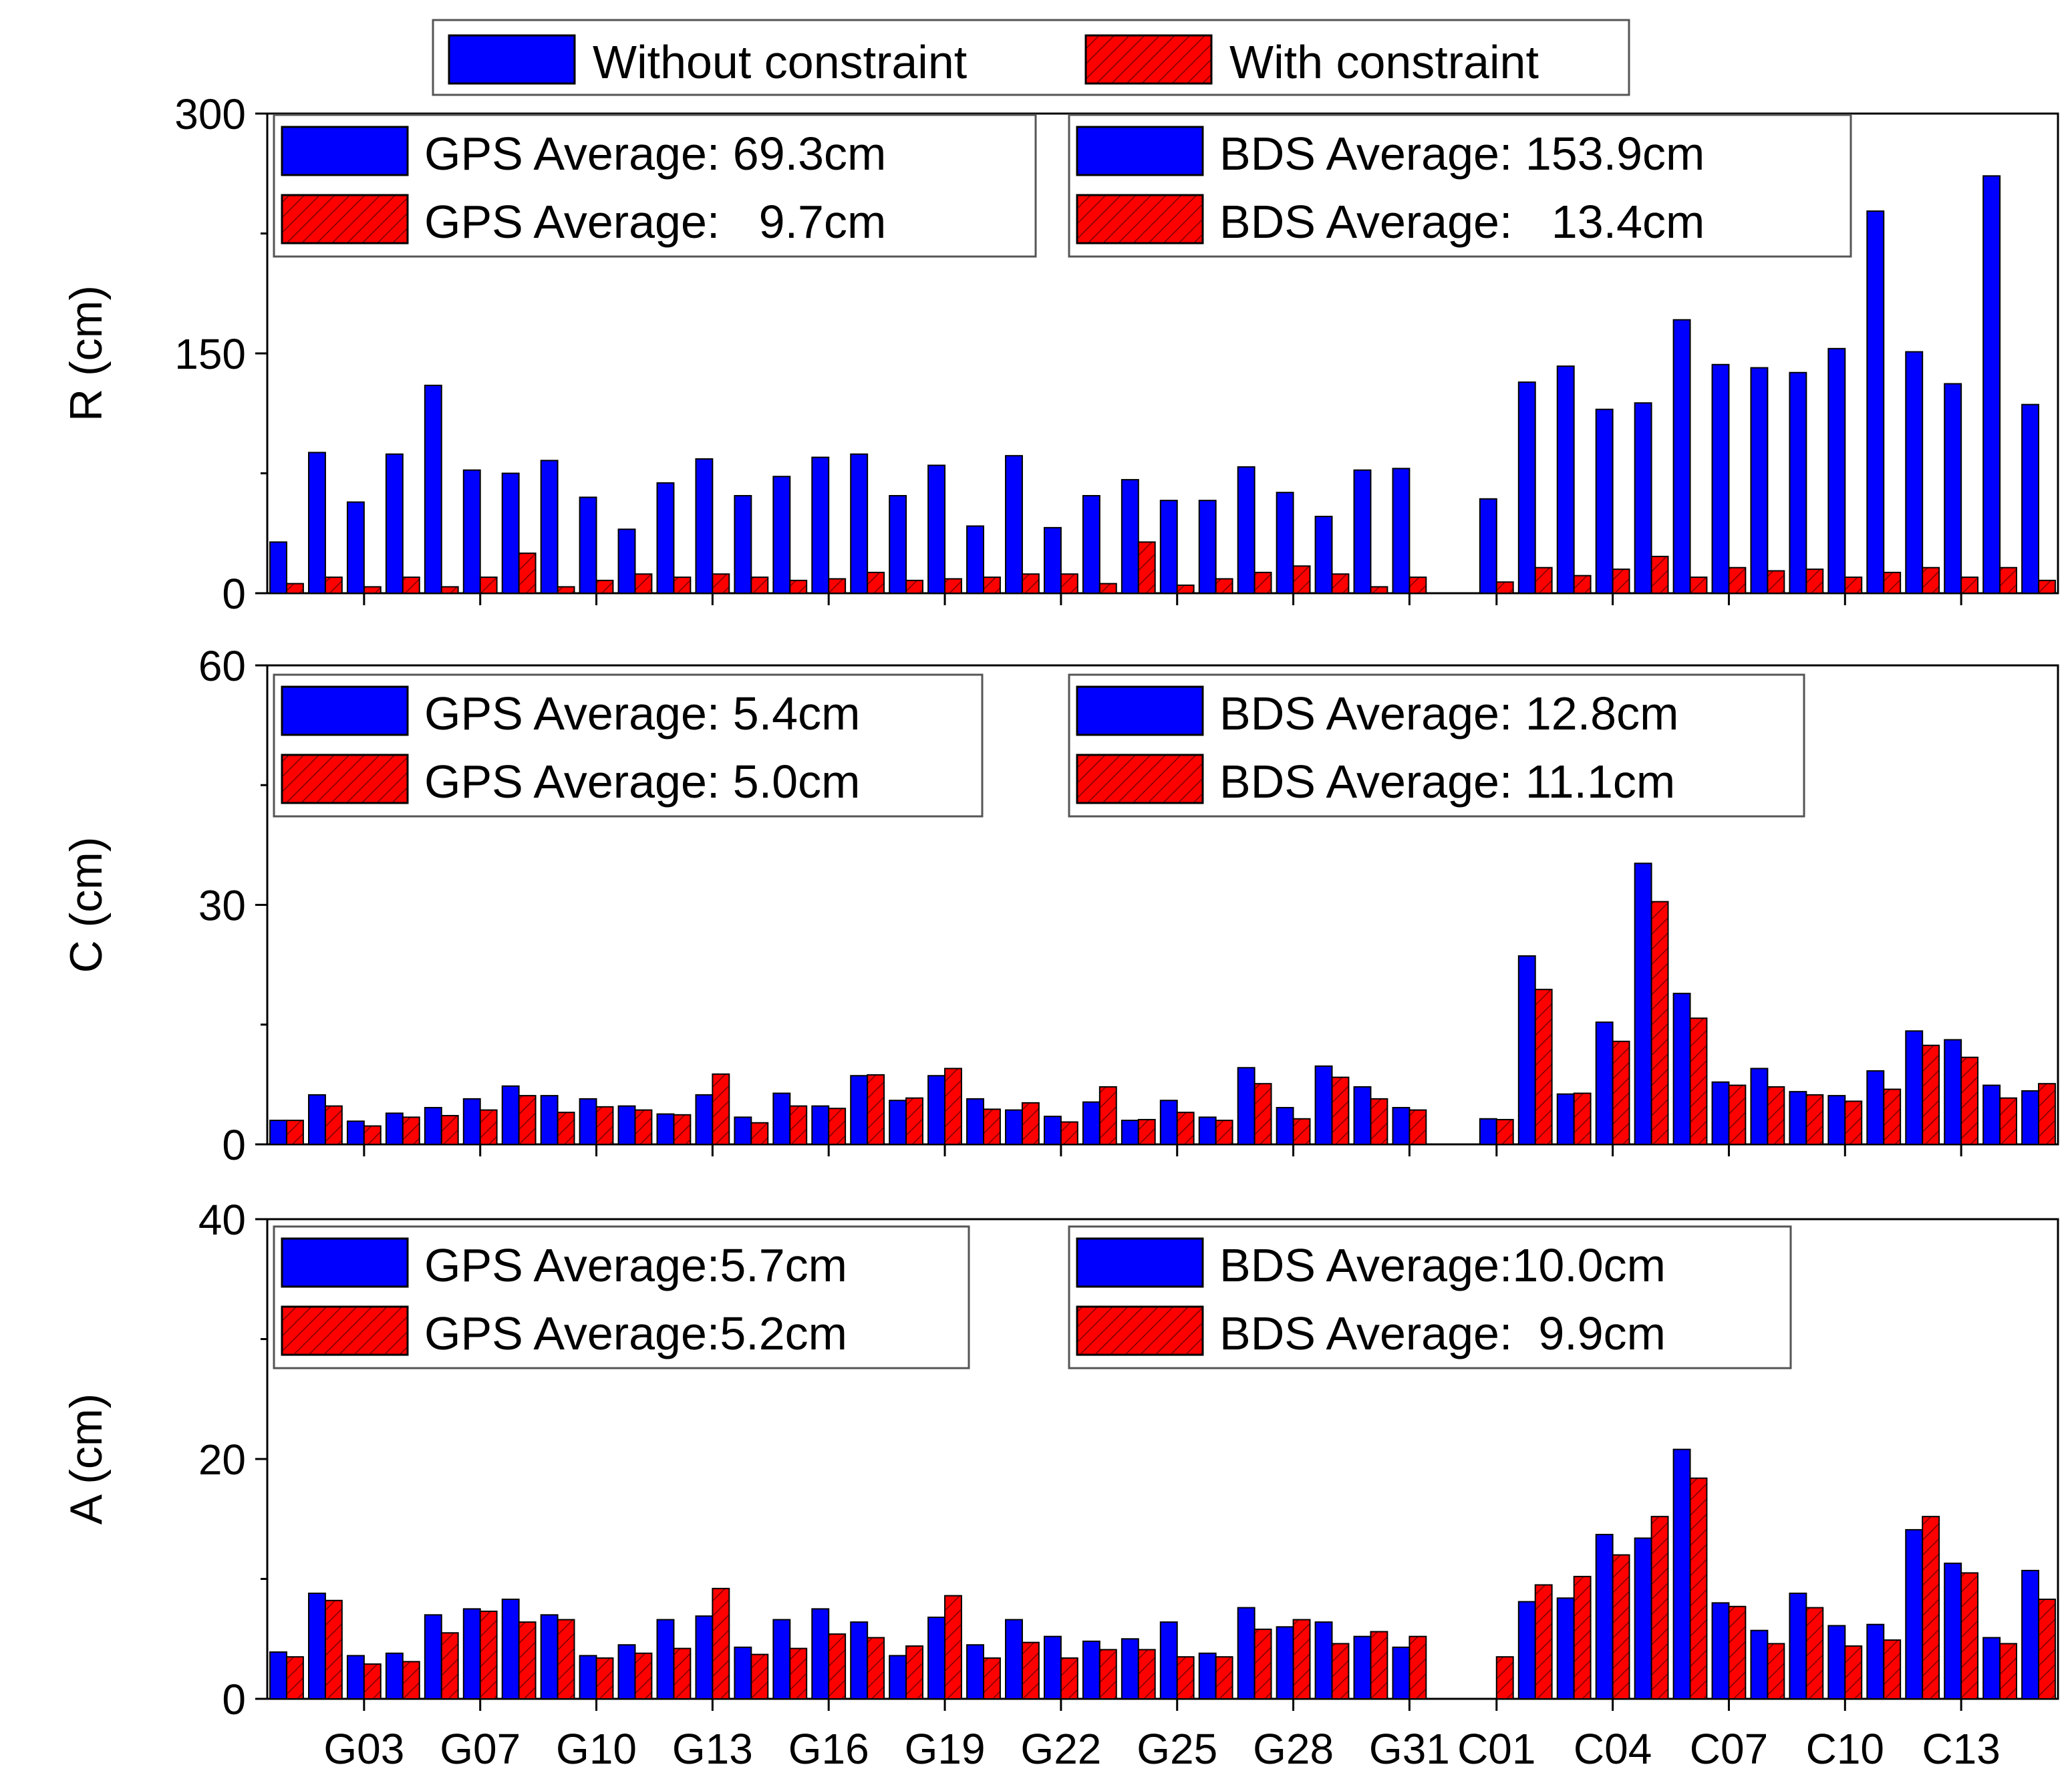 The width and height of the screenshot is (2072, 1785). Describe the element at coordinates (345, 219) in the screenshot. I see `swatch-with-constraint` at that location.